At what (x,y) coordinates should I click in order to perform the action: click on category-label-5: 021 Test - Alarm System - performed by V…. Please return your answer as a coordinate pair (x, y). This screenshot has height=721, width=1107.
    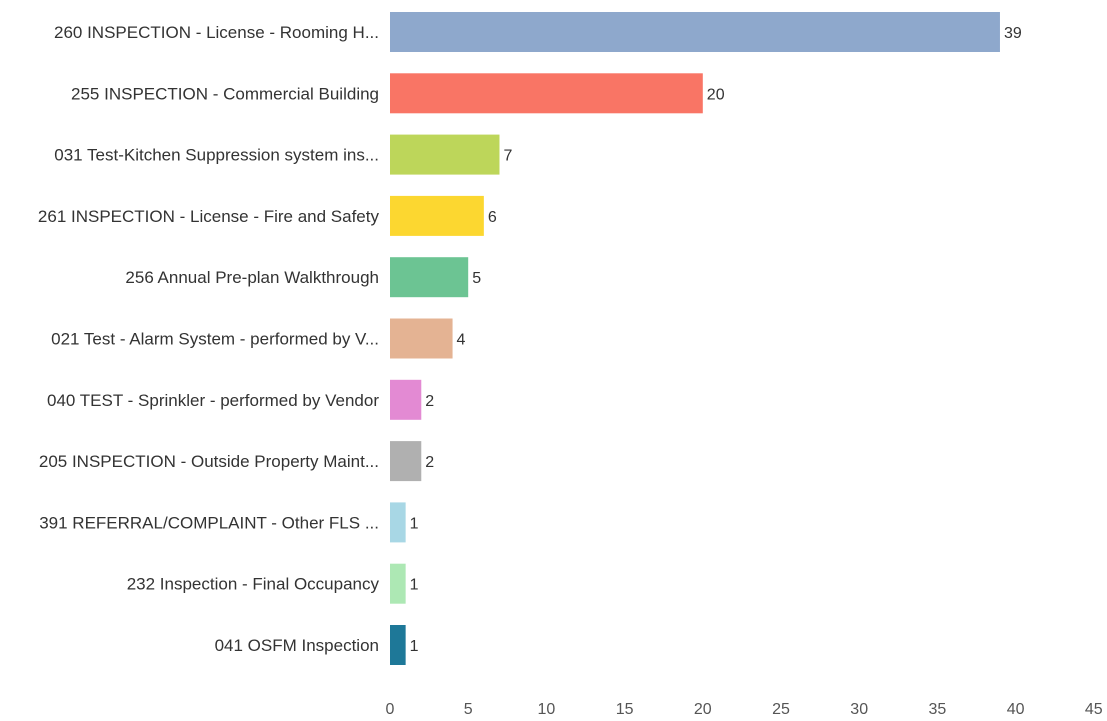
    Looking at the image, I should click on (215, 339).